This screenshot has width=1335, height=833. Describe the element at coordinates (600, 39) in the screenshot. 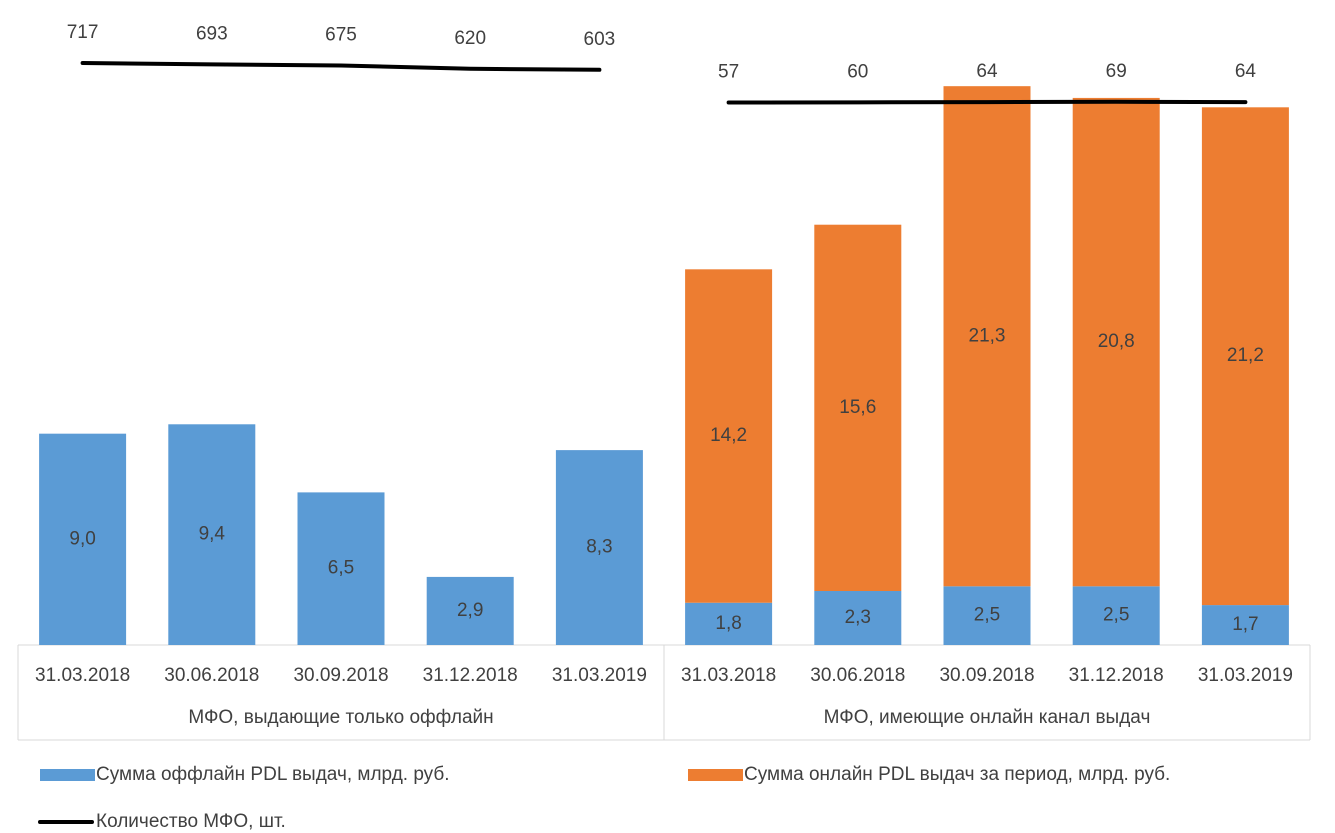

I see `data-label: 603` at that location.